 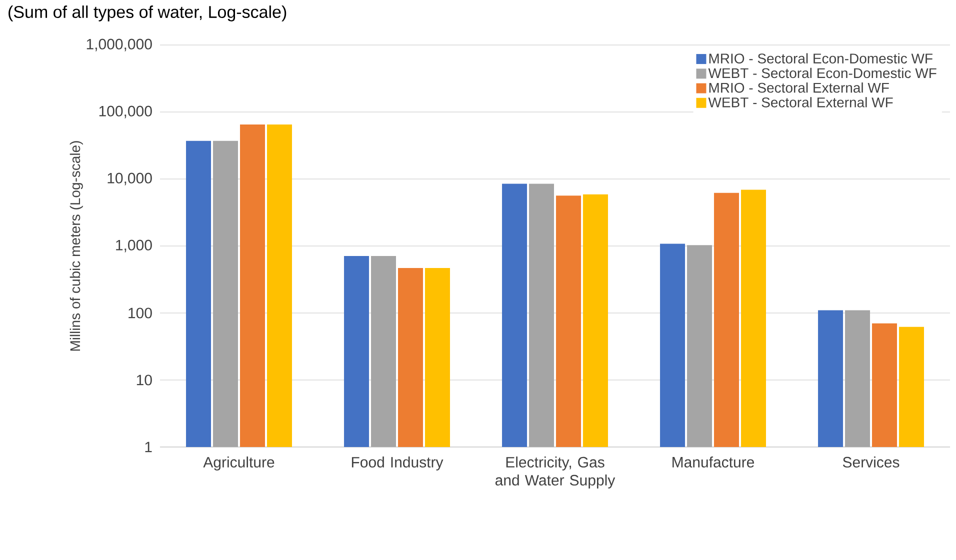 I want to click on y-tick-label: 1,000,000, so click(x=119, y=45).